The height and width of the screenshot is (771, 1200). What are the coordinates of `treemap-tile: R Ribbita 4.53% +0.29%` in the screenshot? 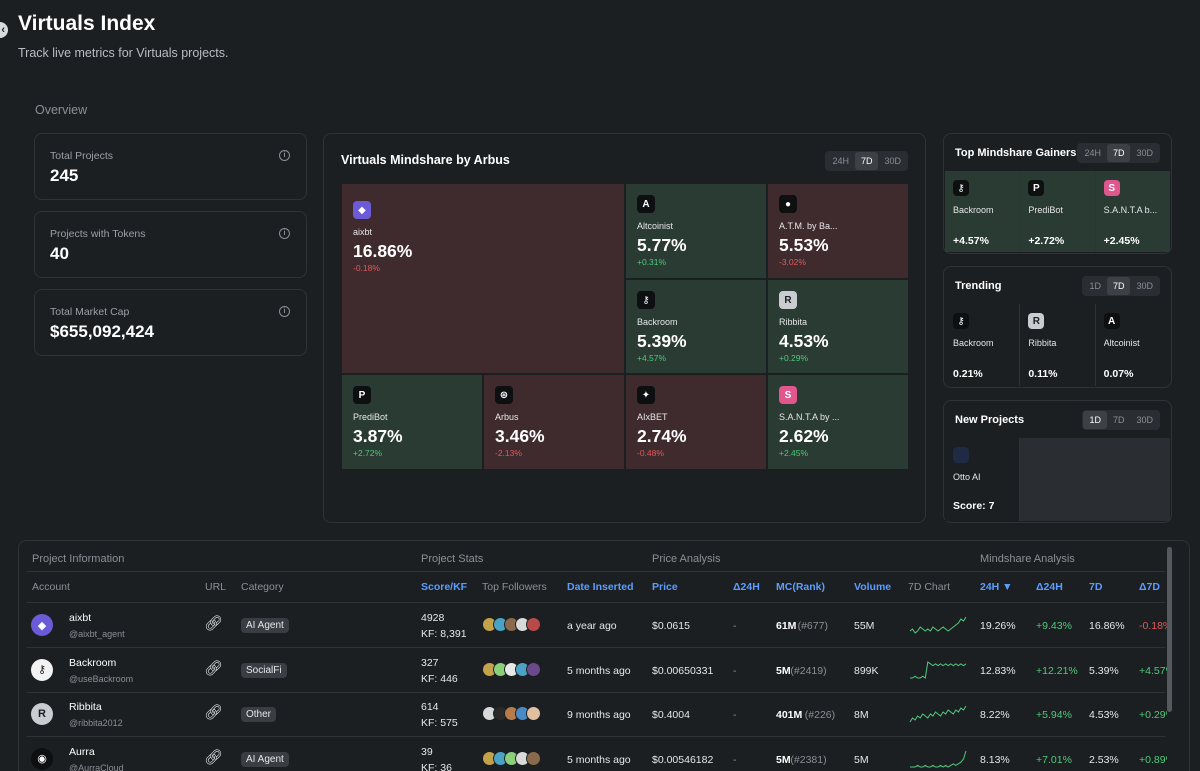 It's located at (838, 326).